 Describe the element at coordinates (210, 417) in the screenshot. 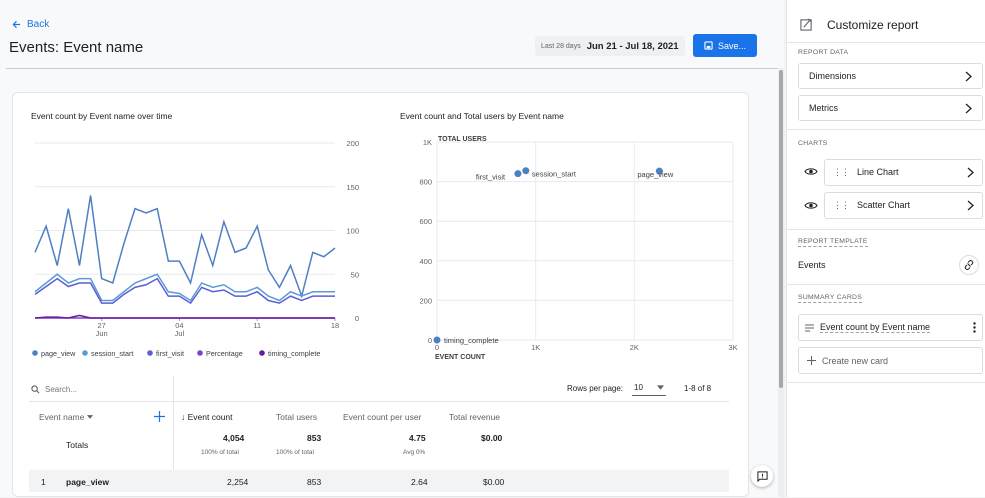

I see `column-header-event-count-label: Event count` at that location.